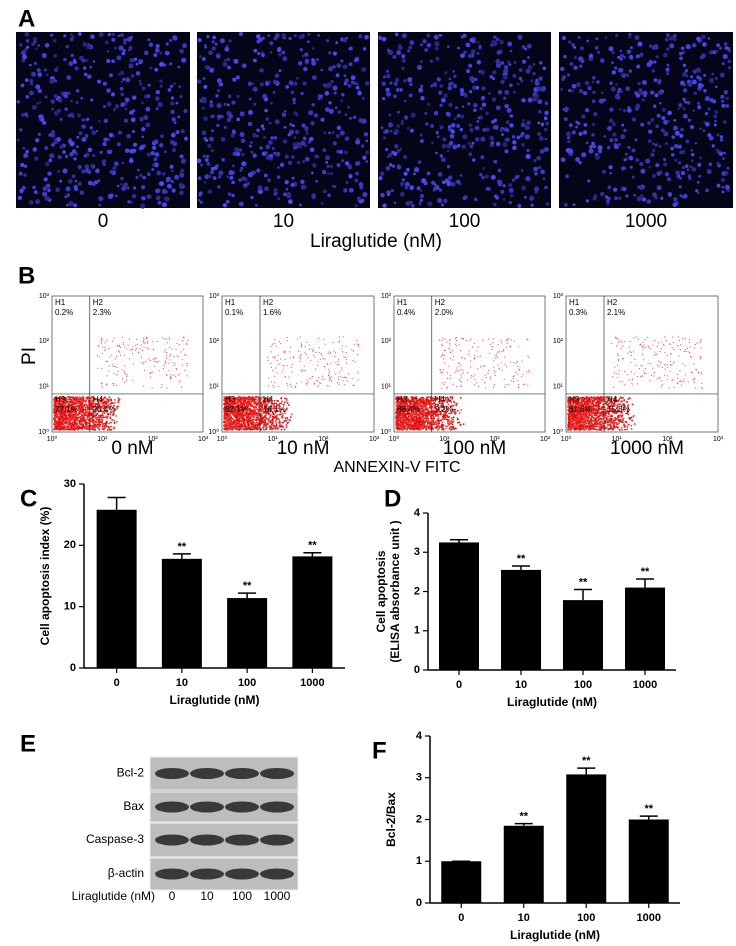 The width and height of the screenshot is (736, 946). I want to click on microscopy-image, so click(283, 119).